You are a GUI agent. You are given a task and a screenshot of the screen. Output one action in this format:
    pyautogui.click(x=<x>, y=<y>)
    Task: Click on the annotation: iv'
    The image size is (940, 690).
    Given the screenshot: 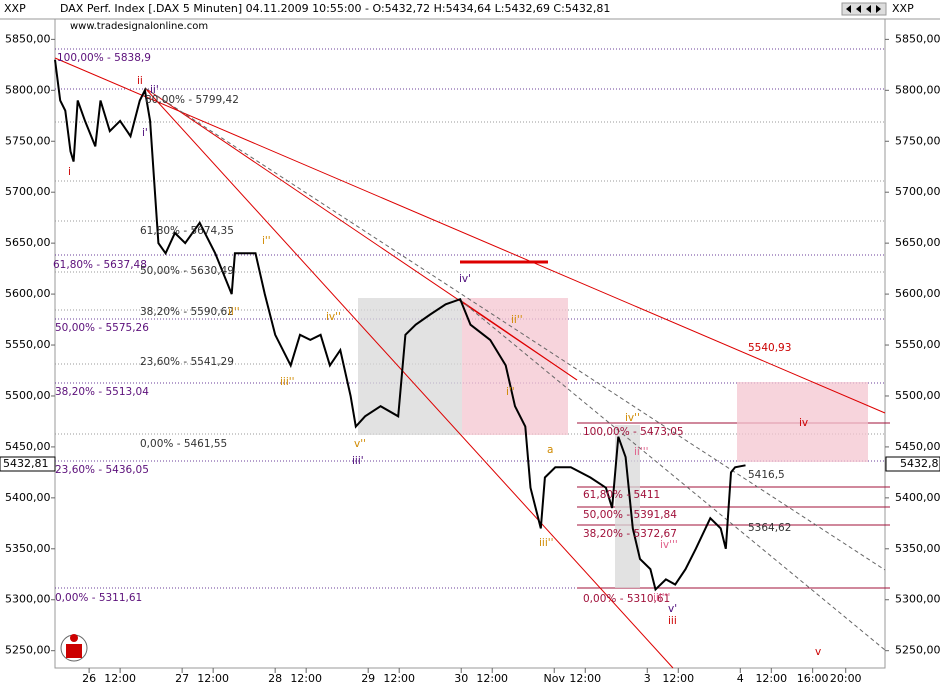 What is the action you would take?
    pyautogui.click(x=465, y=279)
    